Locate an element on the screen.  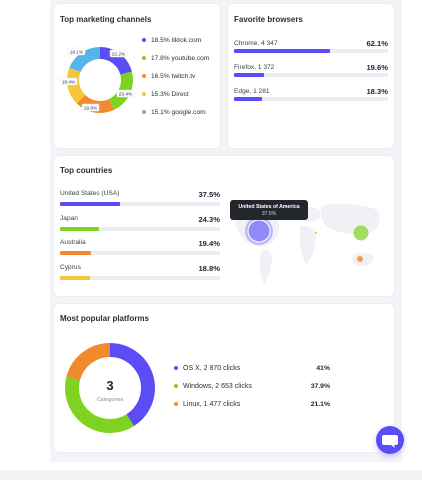
marketing-legend-item: 15.3% Direct is located at coordinates (165, 94).